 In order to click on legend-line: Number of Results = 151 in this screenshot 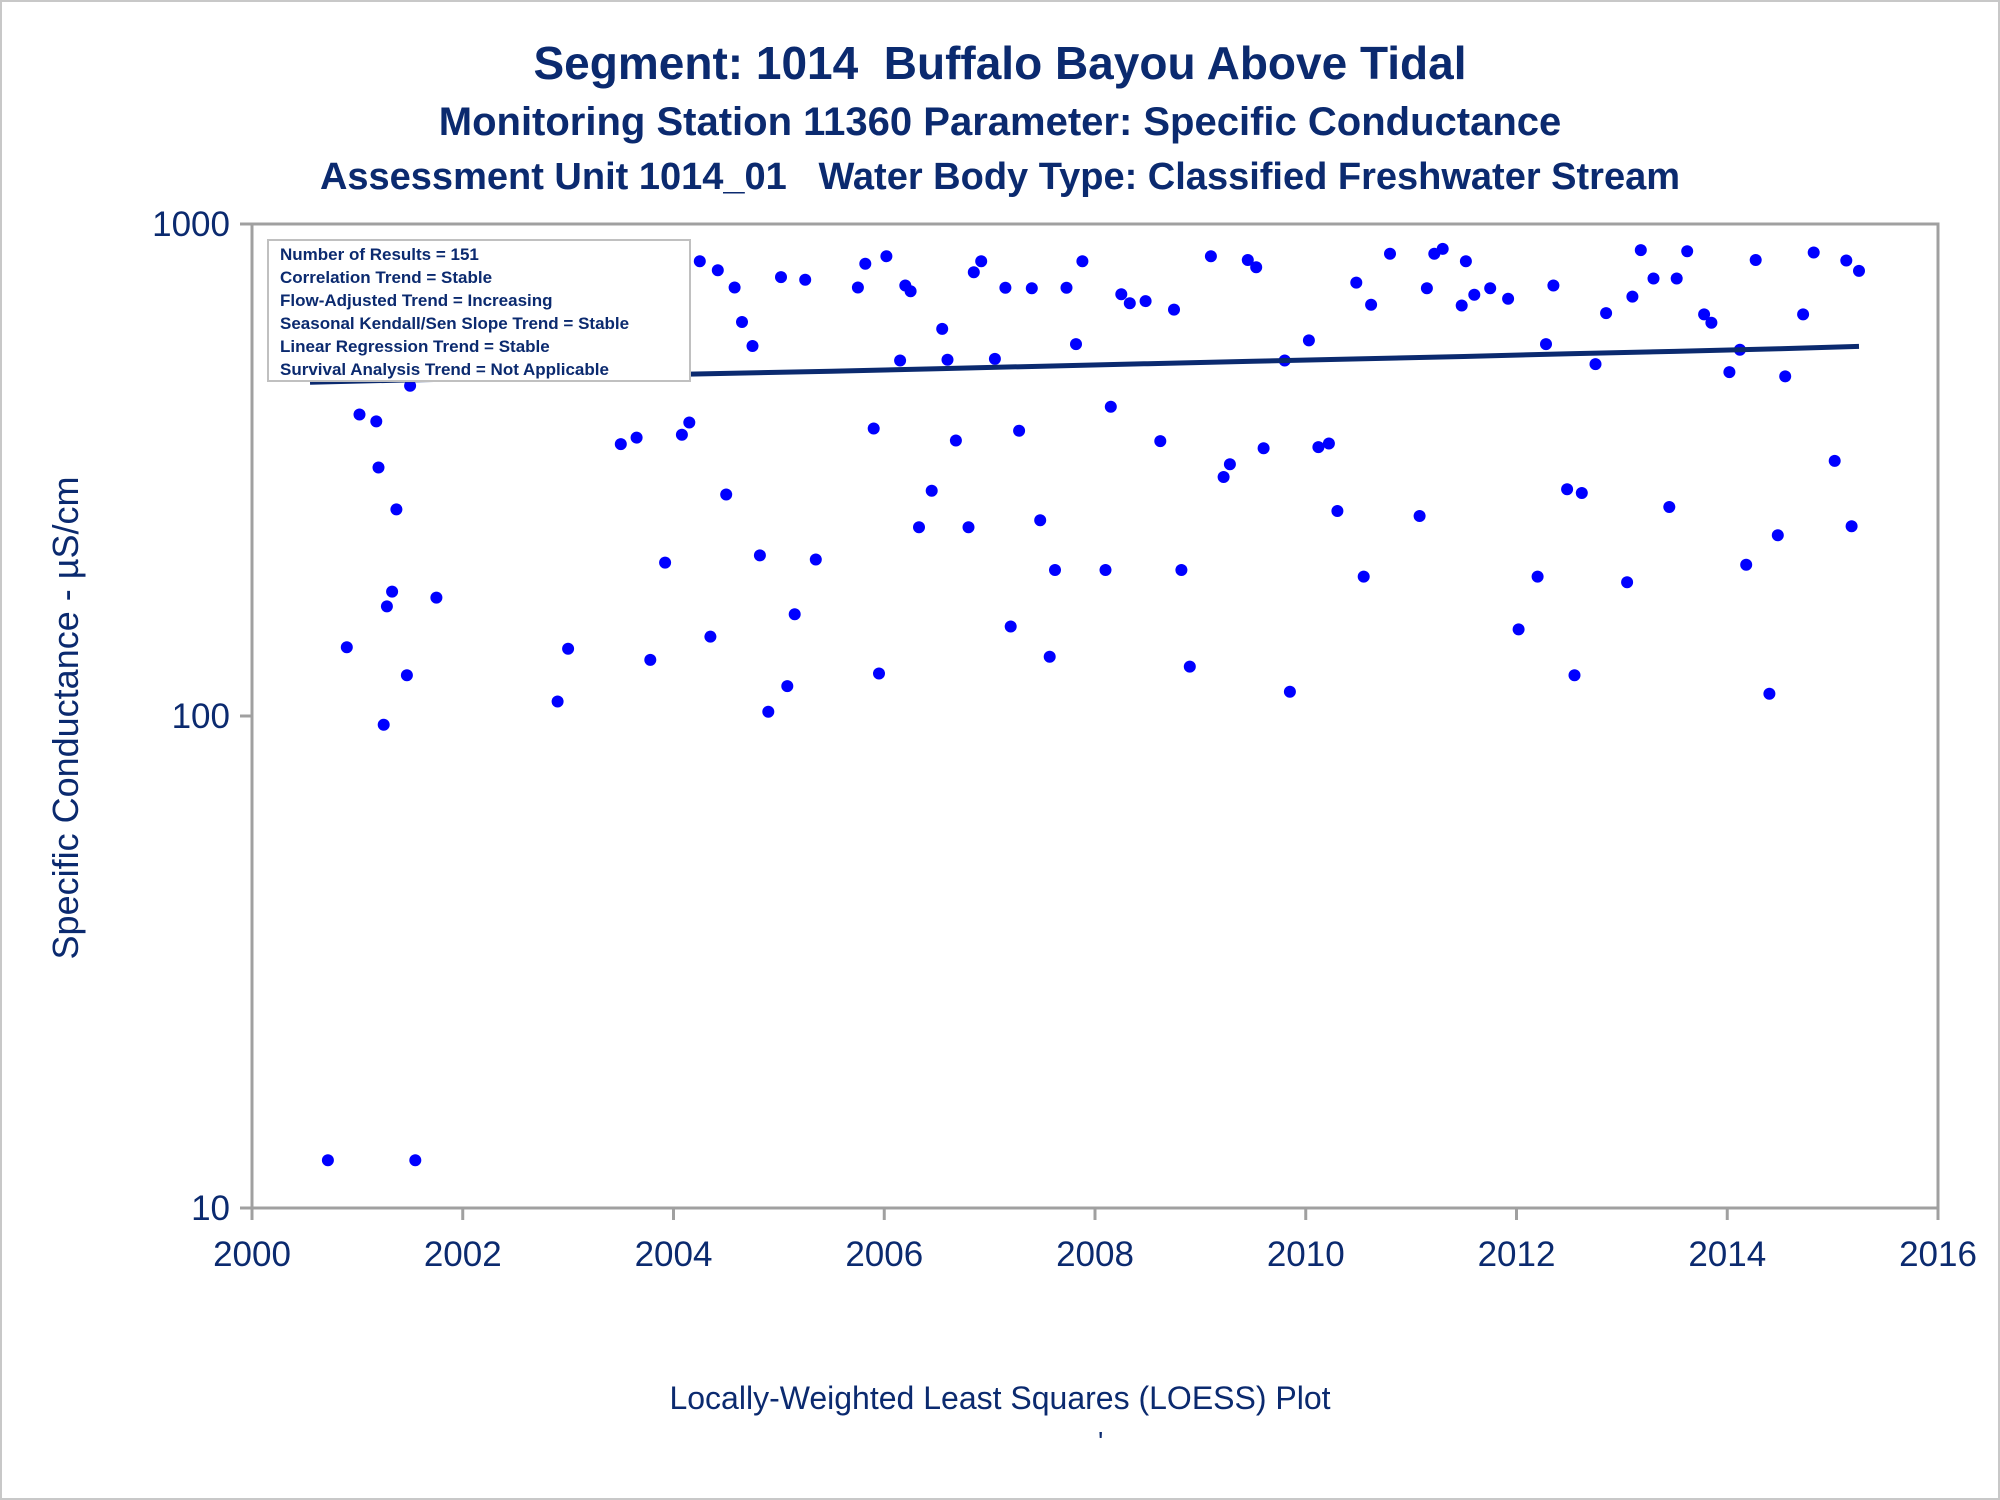, I will do `click(379, 254)`.